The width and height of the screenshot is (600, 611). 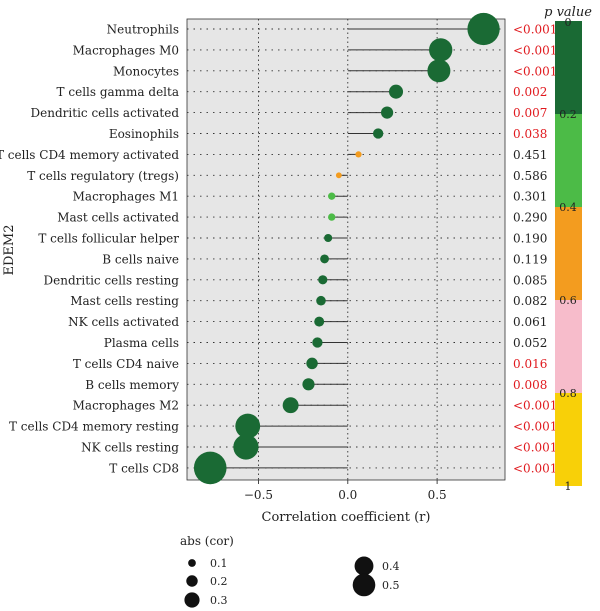 What do you see at coordinates (141, 343) in the screenshot?
I see `category-label-15: Plasma cells` at bounding box center [141, 343].